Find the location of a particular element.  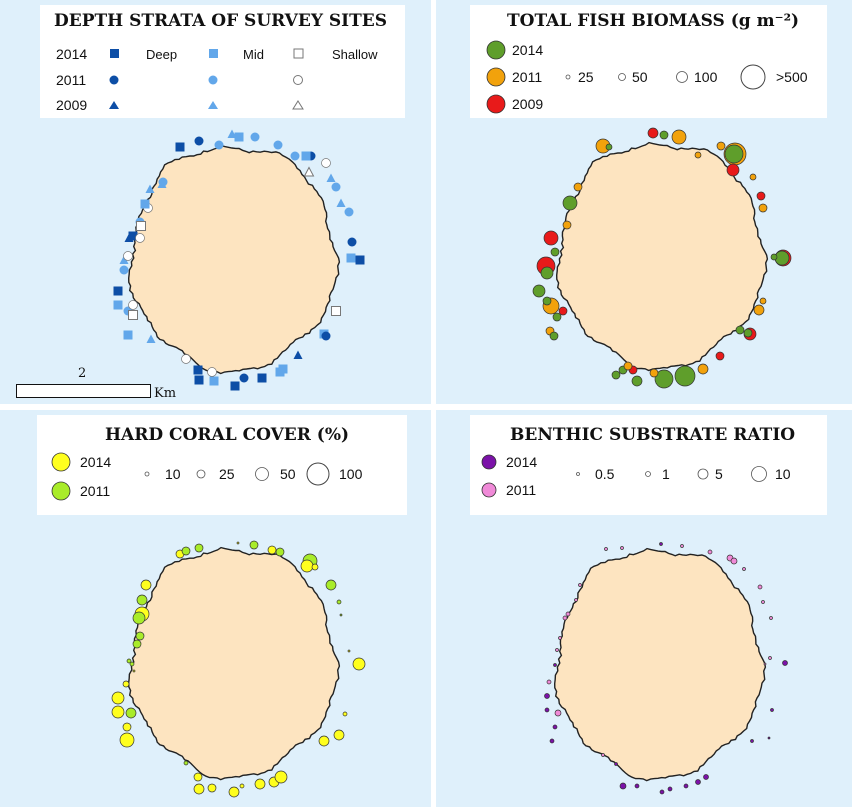

fish-size-label-500: >500 is located at coordinates (792, 77).